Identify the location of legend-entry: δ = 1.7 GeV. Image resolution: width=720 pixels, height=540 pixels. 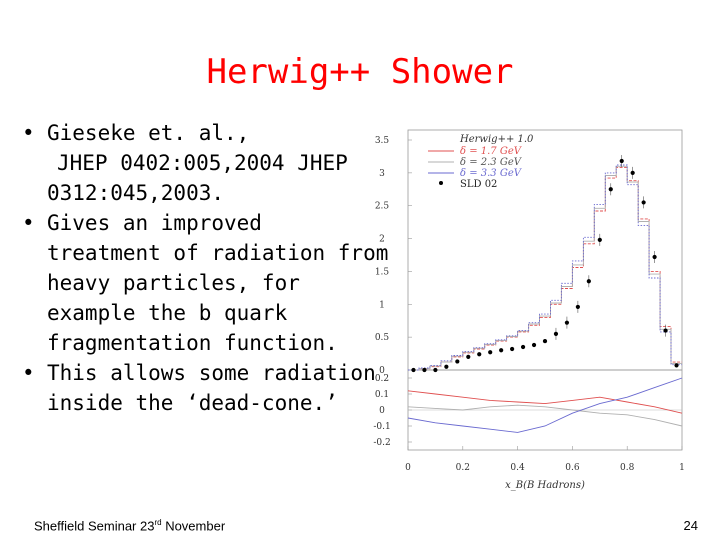
(491, 151).